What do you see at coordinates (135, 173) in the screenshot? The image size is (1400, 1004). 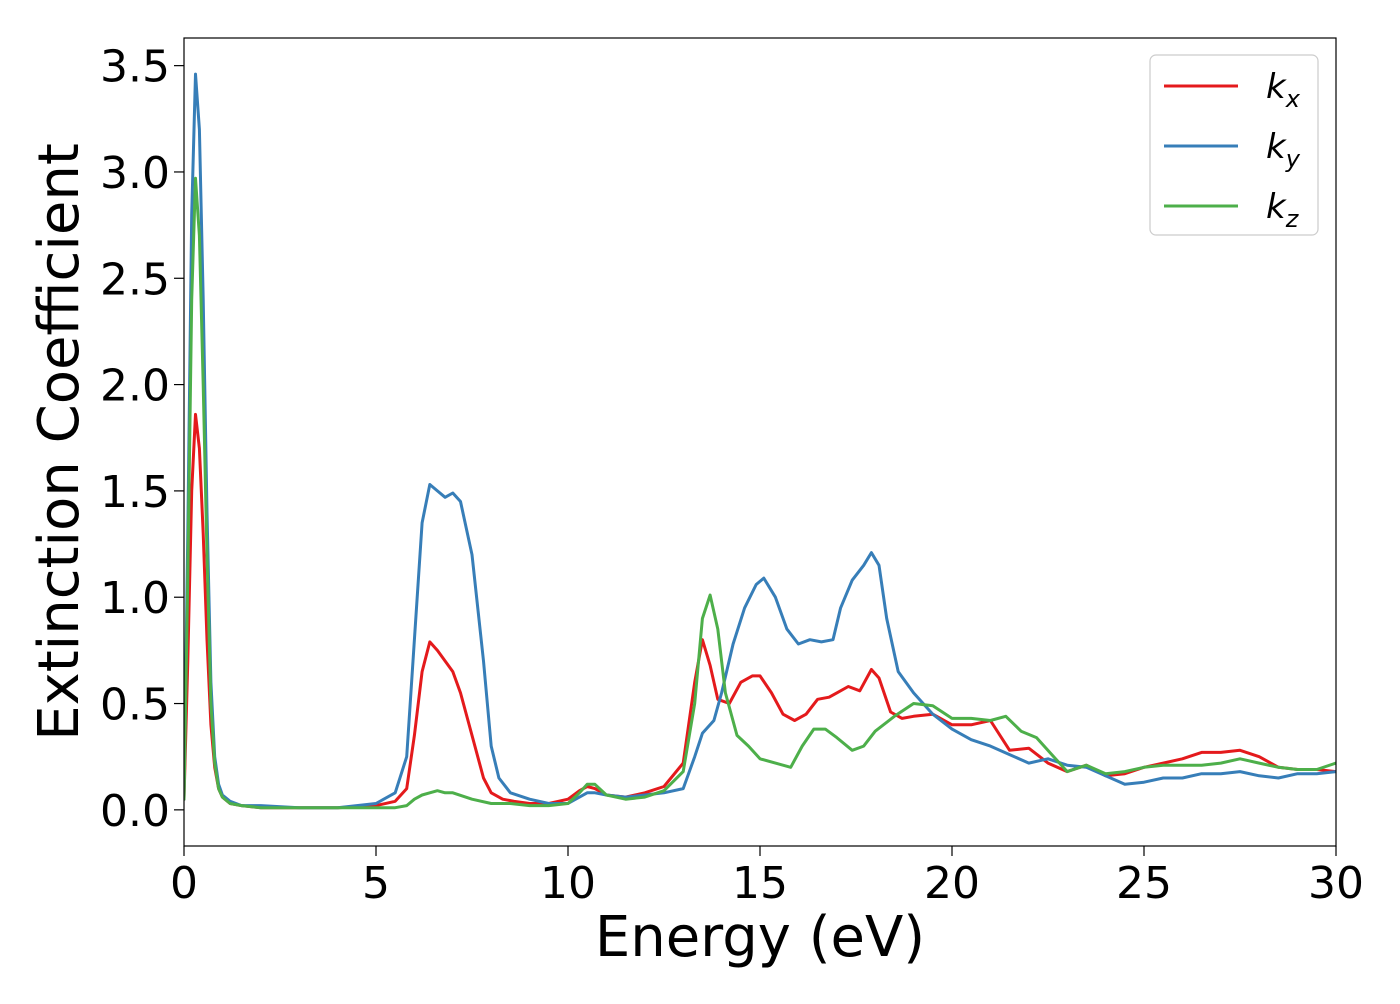 I see `y-tick-label: 3.0` at bounding box center [135, 173].